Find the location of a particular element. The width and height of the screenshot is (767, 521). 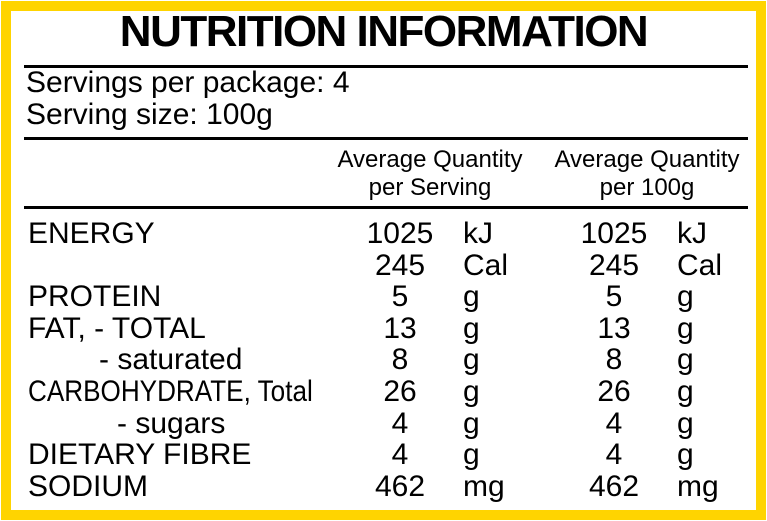

table-row-fat-total: FAT, - TOTAL 13 g 13 g is located at coordinates (383, 329).